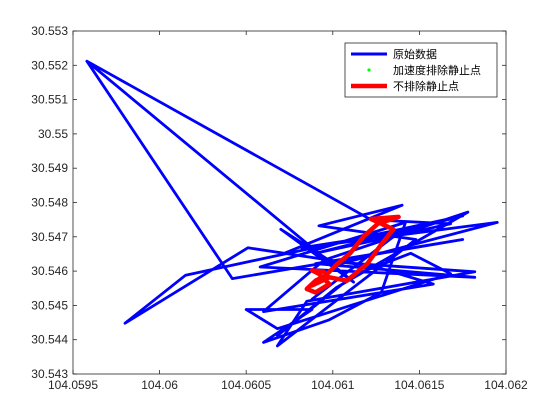 This screenshot has width=560, height=420. Describe the element at coordinates (53, 134) in the screenshot. I see `y-tick-label: 30.55` at that location.